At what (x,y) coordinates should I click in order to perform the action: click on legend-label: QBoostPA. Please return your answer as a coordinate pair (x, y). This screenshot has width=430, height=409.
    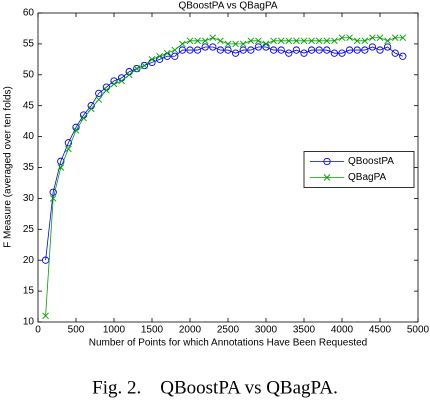
    Looking at the image, I should click on (371, 161).